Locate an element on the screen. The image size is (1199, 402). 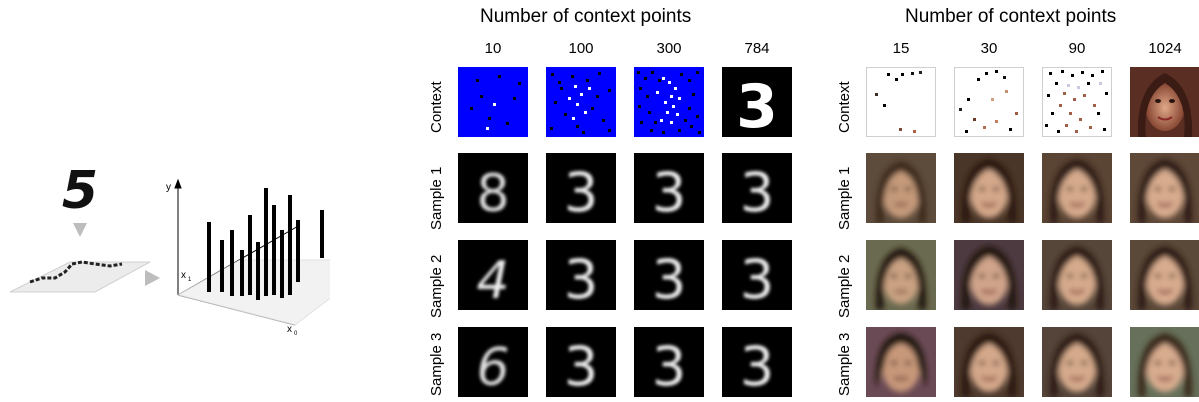
y-axis-label: y is located at coordinates (168, 187).